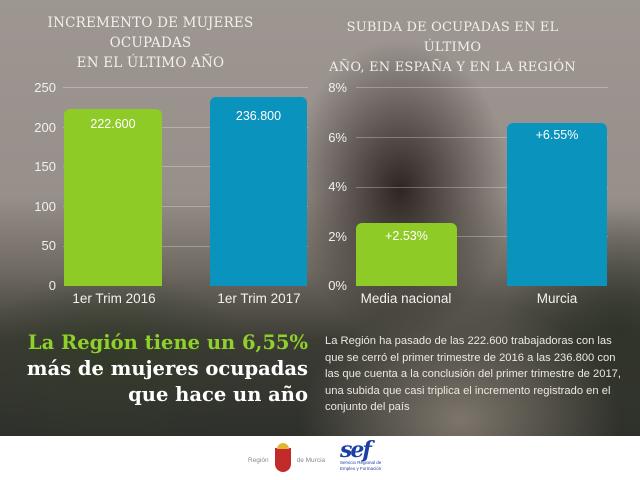 The width and height of the screenshot is (640, 480). Describe the element at coordinates (45, 127) in the screenshot. I see `y-tick-200: 200` at that location.